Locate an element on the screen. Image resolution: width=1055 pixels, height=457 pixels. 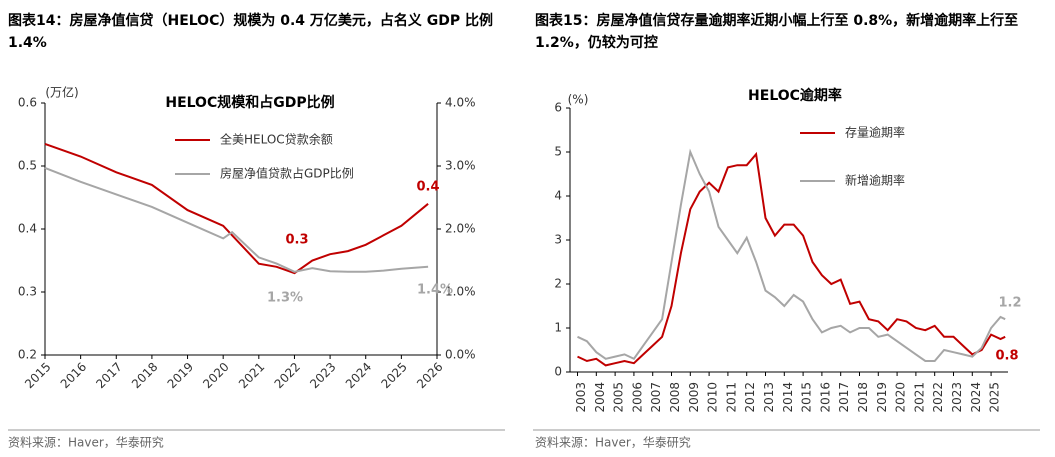
legend-label: 房屋净值贷款占GDP比例 is located at coordinates (287, 173).